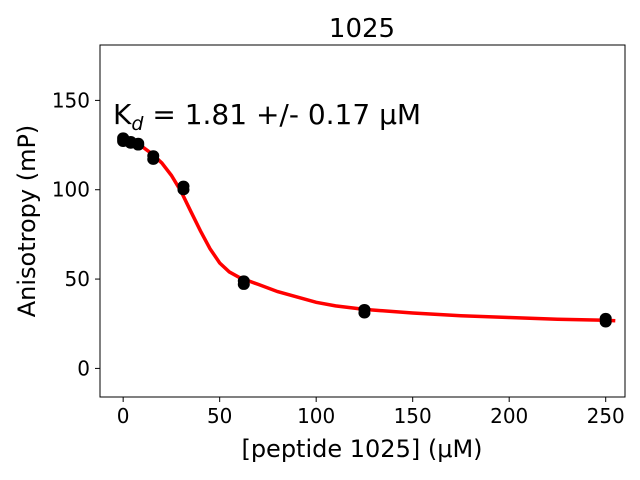 This screenshot has height=480, width=640. I want to click on y-tick-label: 100, so click(71, 190).